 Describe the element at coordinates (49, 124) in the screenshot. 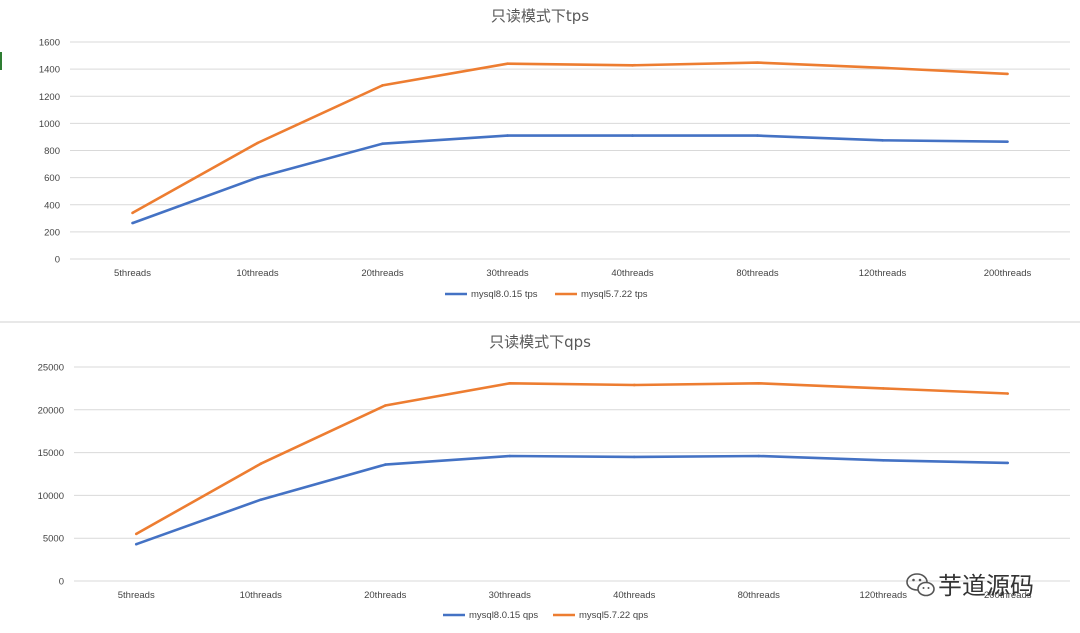

I see `y-tick-label: 1000` at that location.